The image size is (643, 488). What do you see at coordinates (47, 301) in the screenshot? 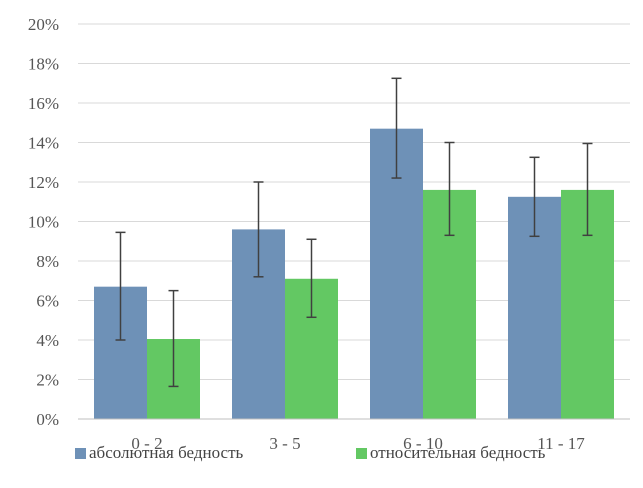
I see `y-tick-label: 6%` at bounding box center [47, 301].